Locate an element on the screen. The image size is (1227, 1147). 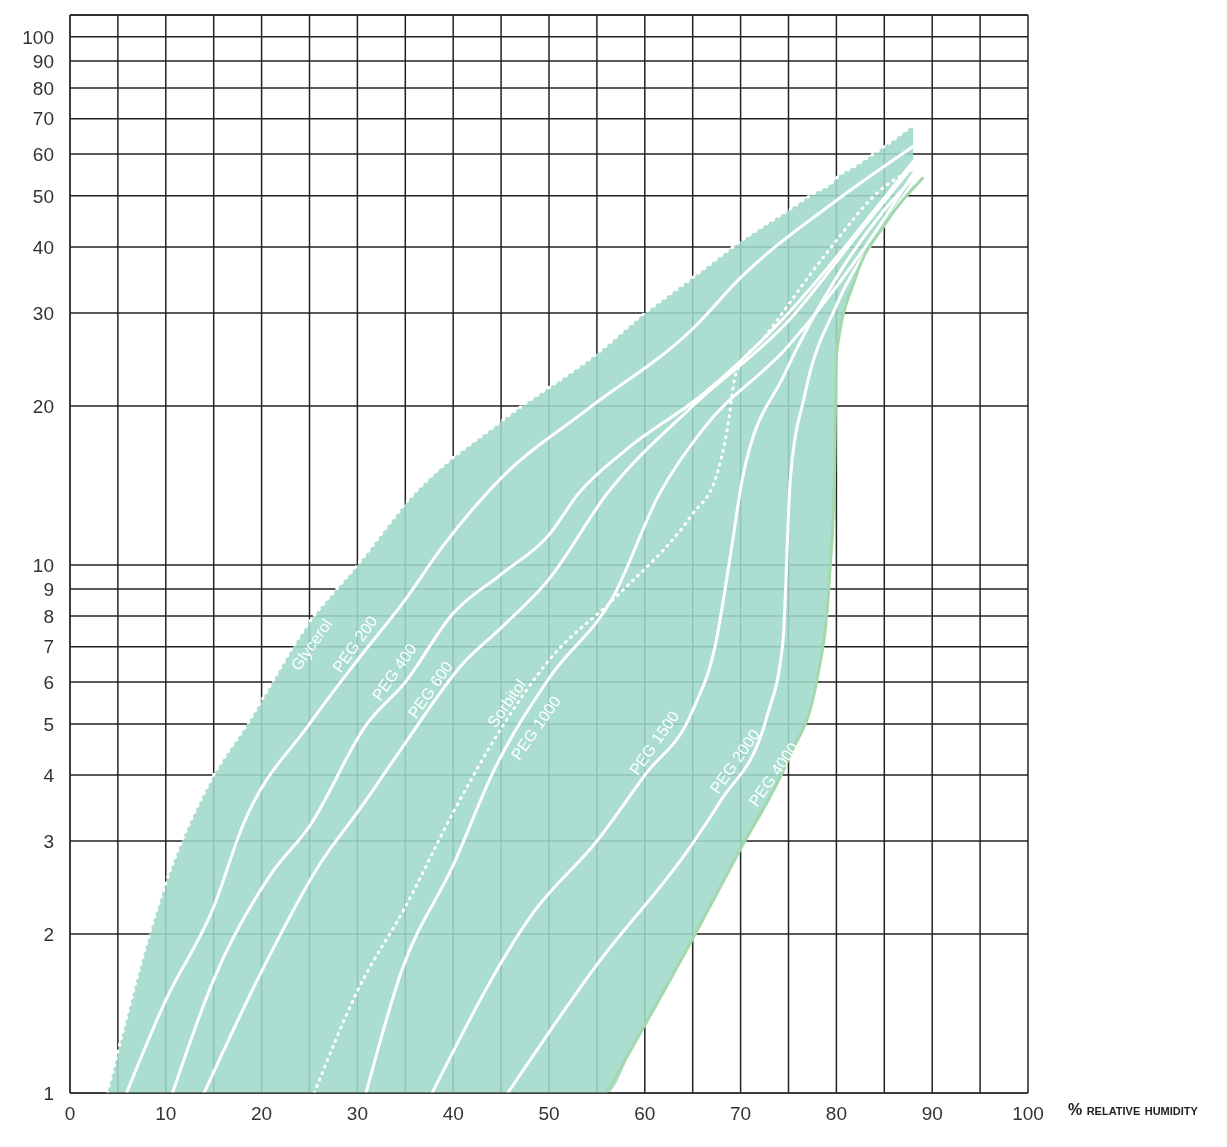
y-tick-label: 7 is located at coordinates (48, 647).